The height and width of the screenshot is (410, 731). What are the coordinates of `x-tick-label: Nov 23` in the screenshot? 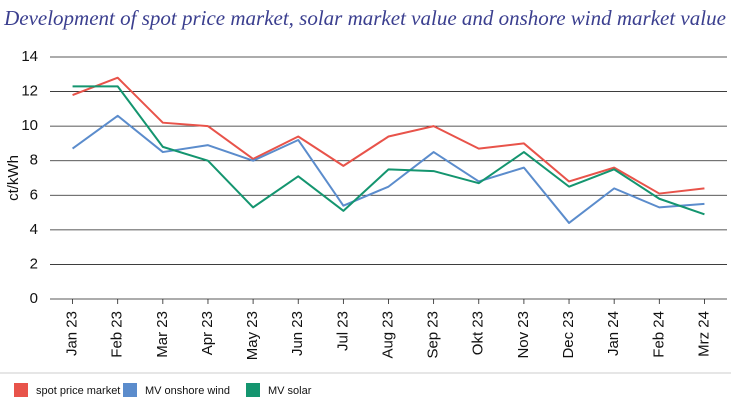 It's located at (523, 335).